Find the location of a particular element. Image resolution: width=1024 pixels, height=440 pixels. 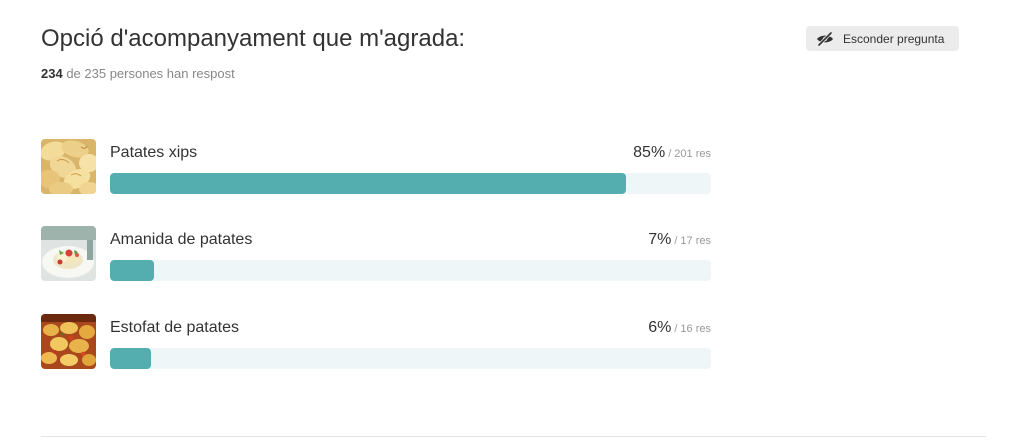

option-percent: 7% is located at coordinates (660, 239).